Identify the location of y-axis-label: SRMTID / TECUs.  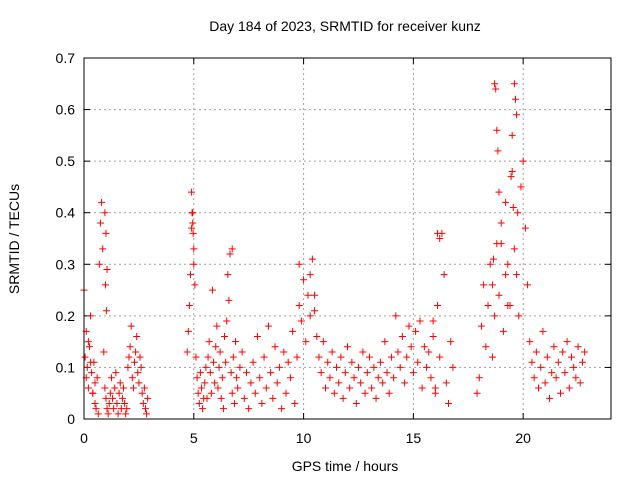
(14, 239).